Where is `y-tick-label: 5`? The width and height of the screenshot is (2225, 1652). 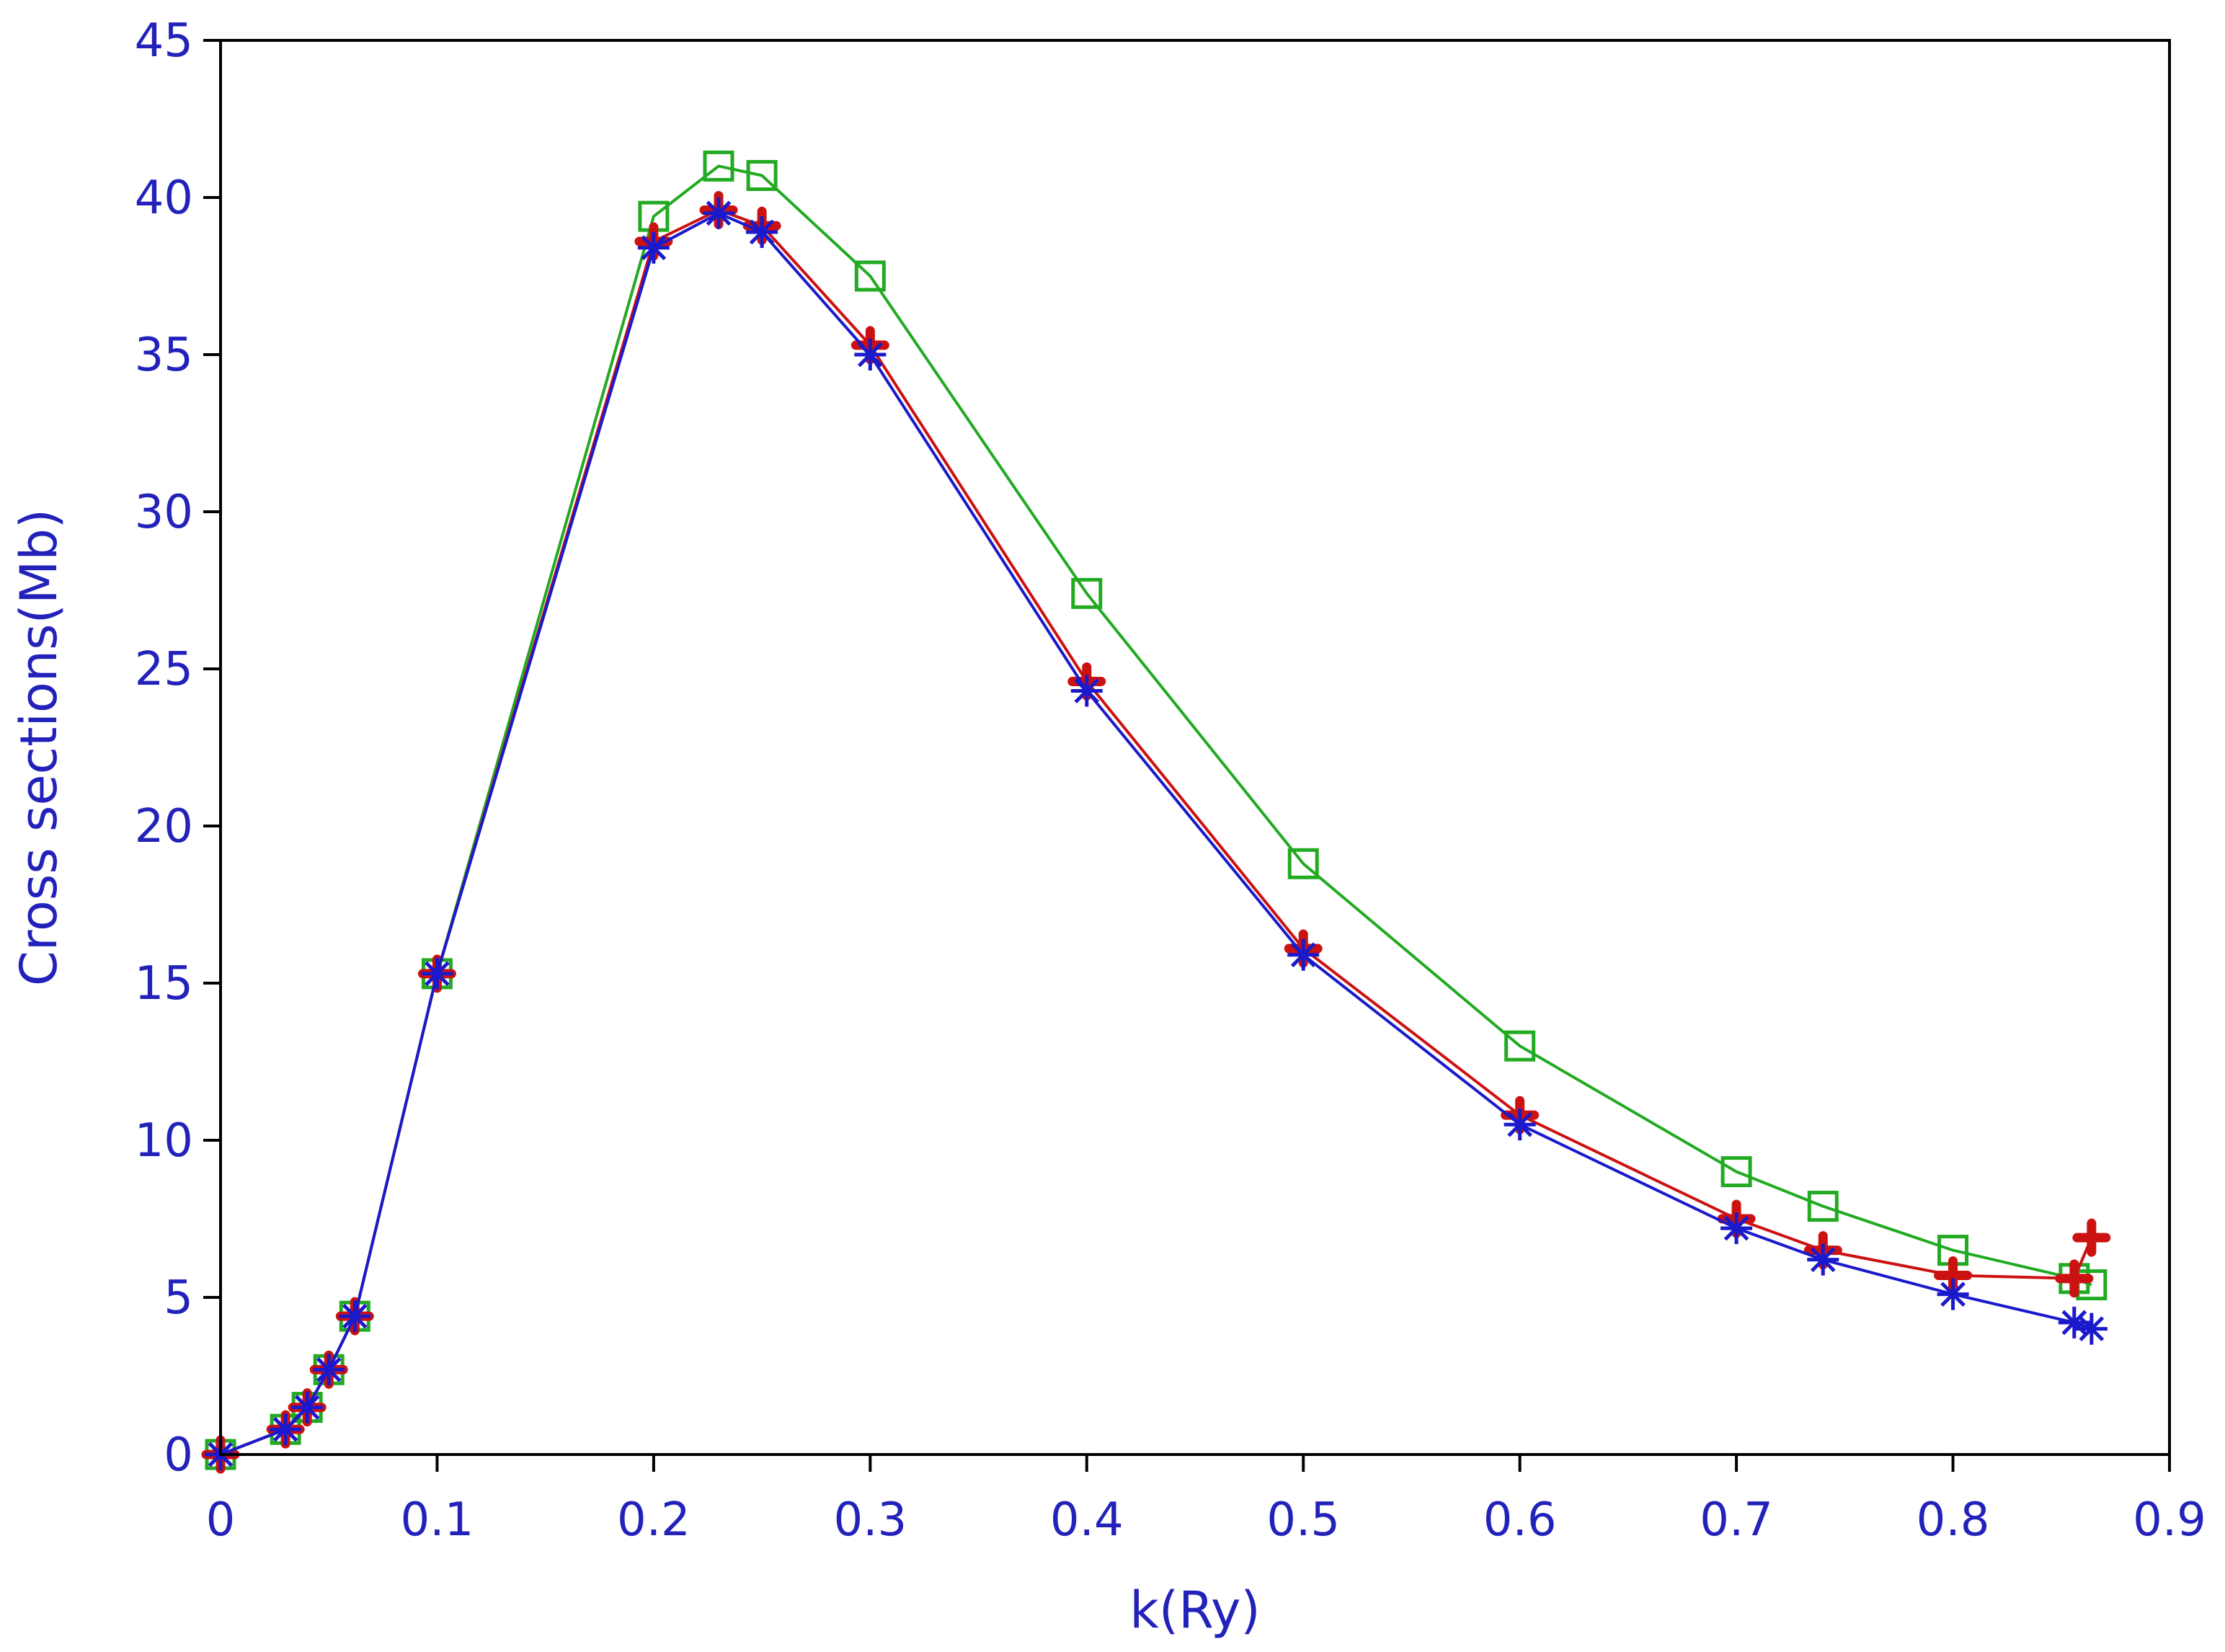
y-tick-label: 5 is located at coordinates (178, 1298).